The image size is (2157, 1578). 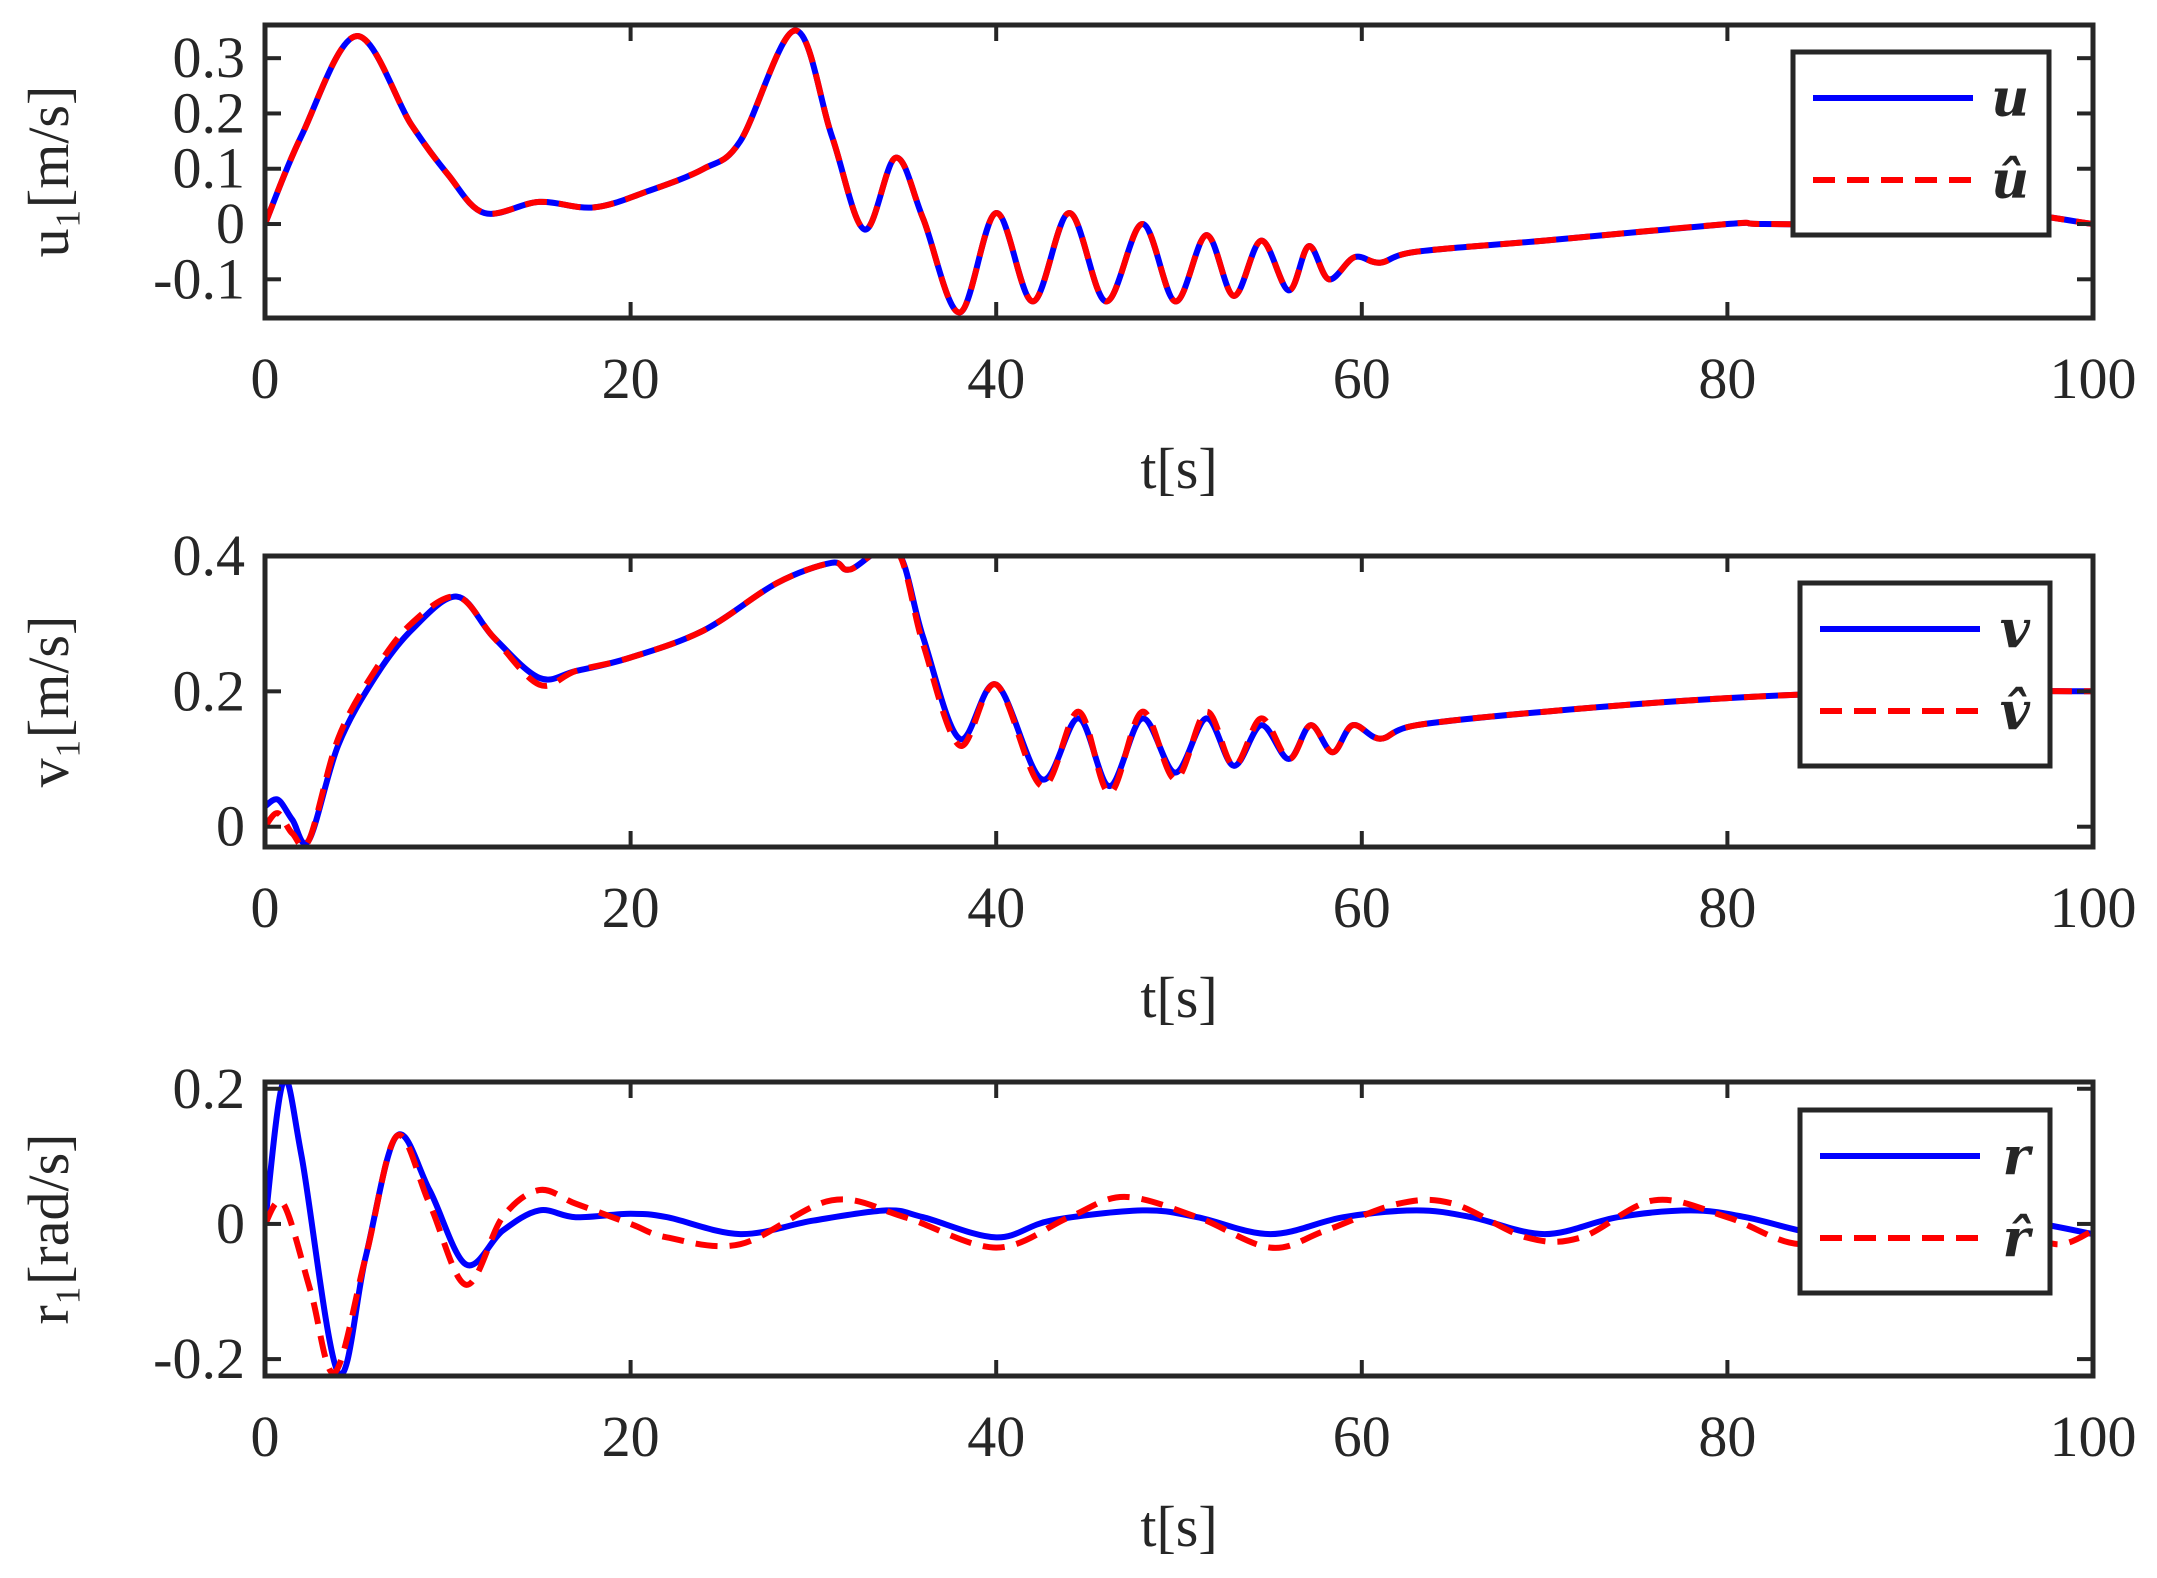 What do you see at coordinates (199, 278) in the screenshot?
I see `y-tick-label: -0.1` at bounding box center [199, 278].